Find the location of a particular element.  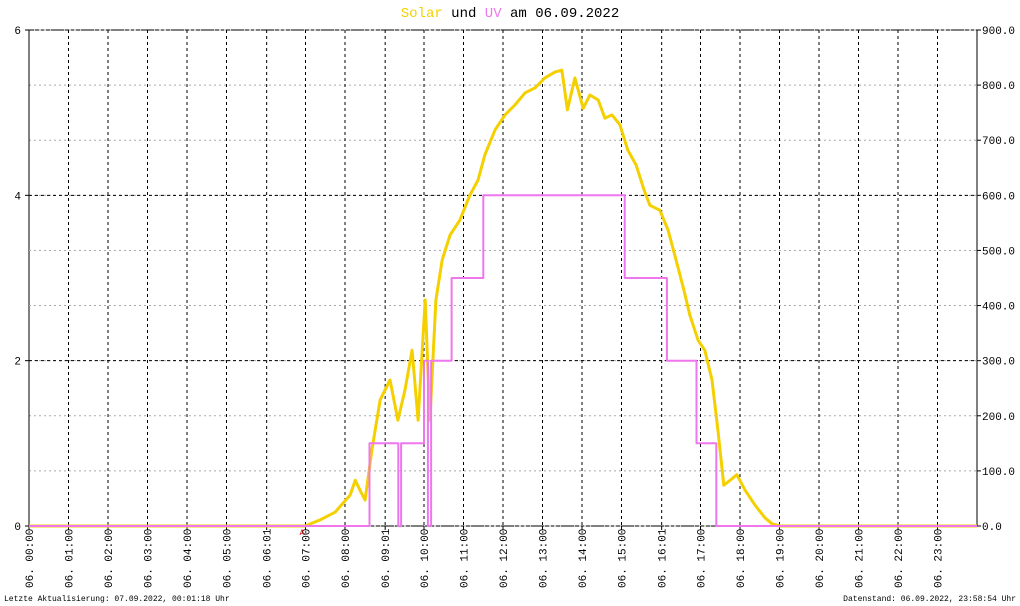

x-tick-label: 06. 09:01 is located at coordinates (387, 558).